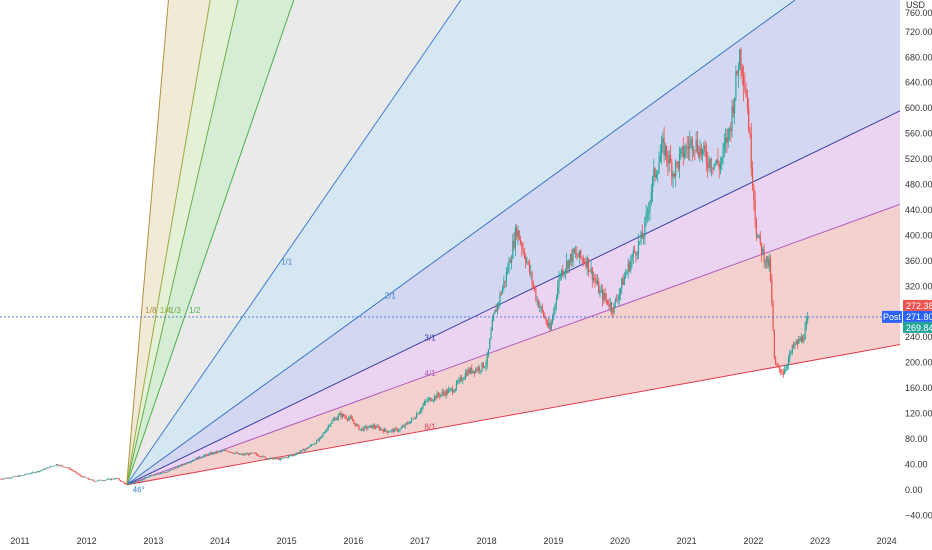 The image size is (932, 550). Describe the element at coordinates (918, 83) in the screenshot. I see `y-tick-2: 640.00` at that location.